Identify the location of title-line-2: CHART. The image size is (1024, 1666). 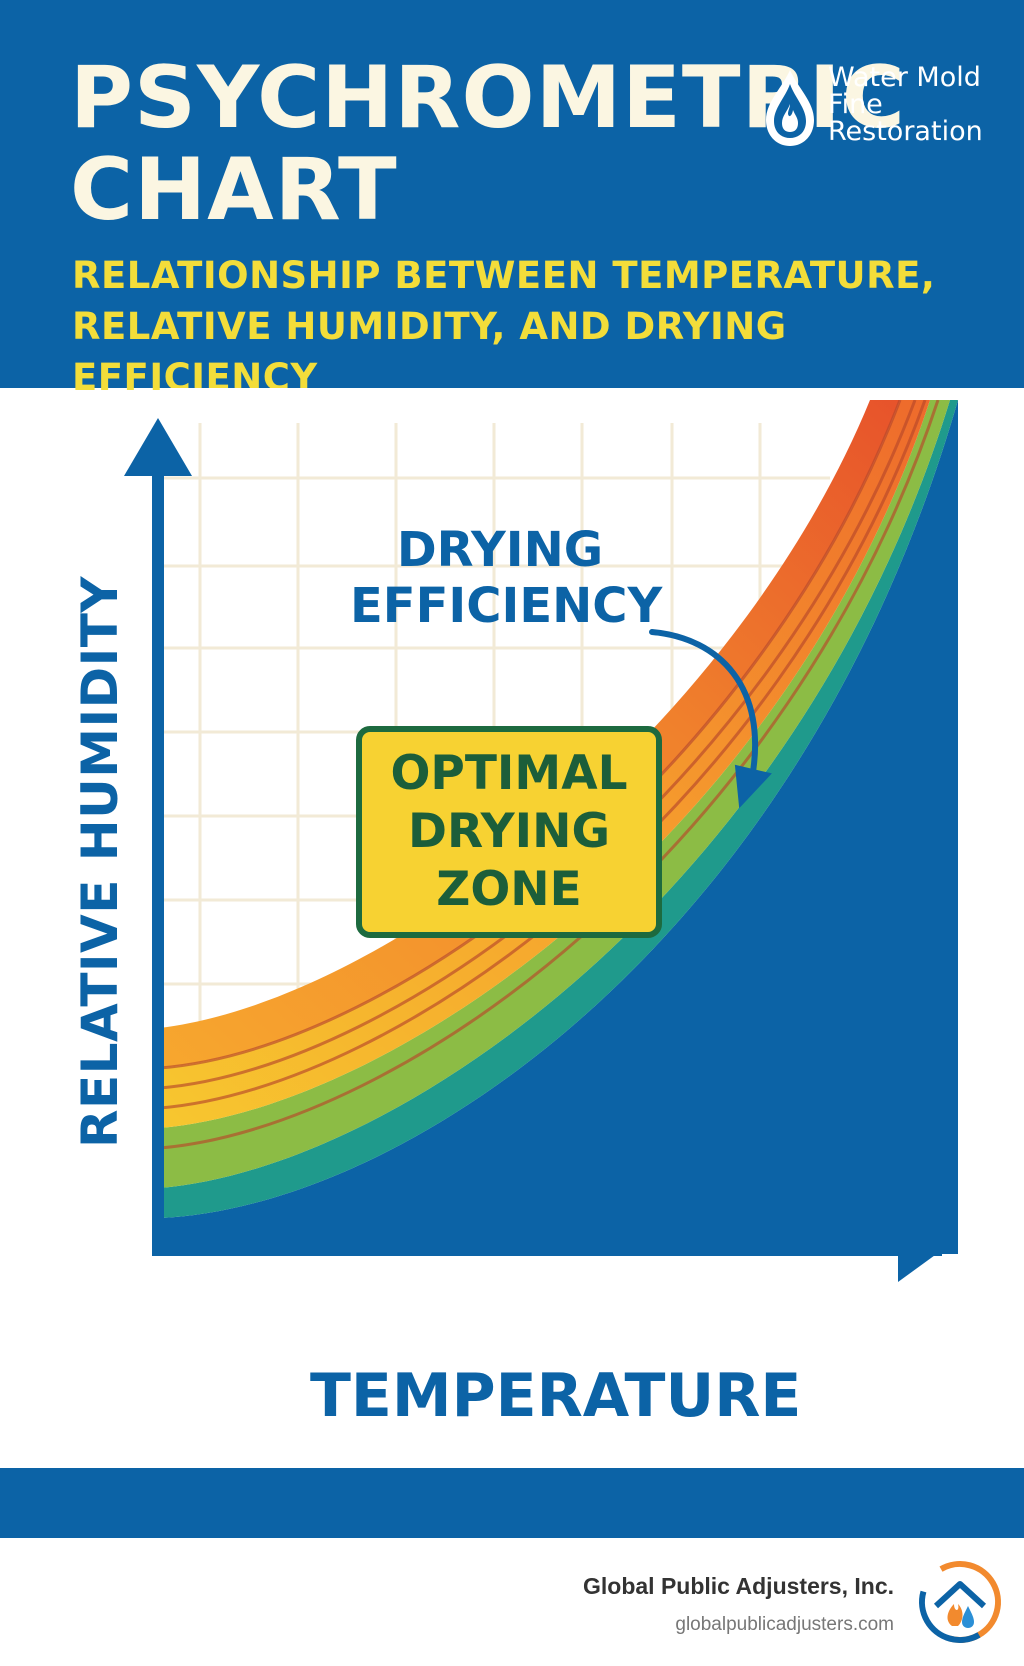
(234, 190).